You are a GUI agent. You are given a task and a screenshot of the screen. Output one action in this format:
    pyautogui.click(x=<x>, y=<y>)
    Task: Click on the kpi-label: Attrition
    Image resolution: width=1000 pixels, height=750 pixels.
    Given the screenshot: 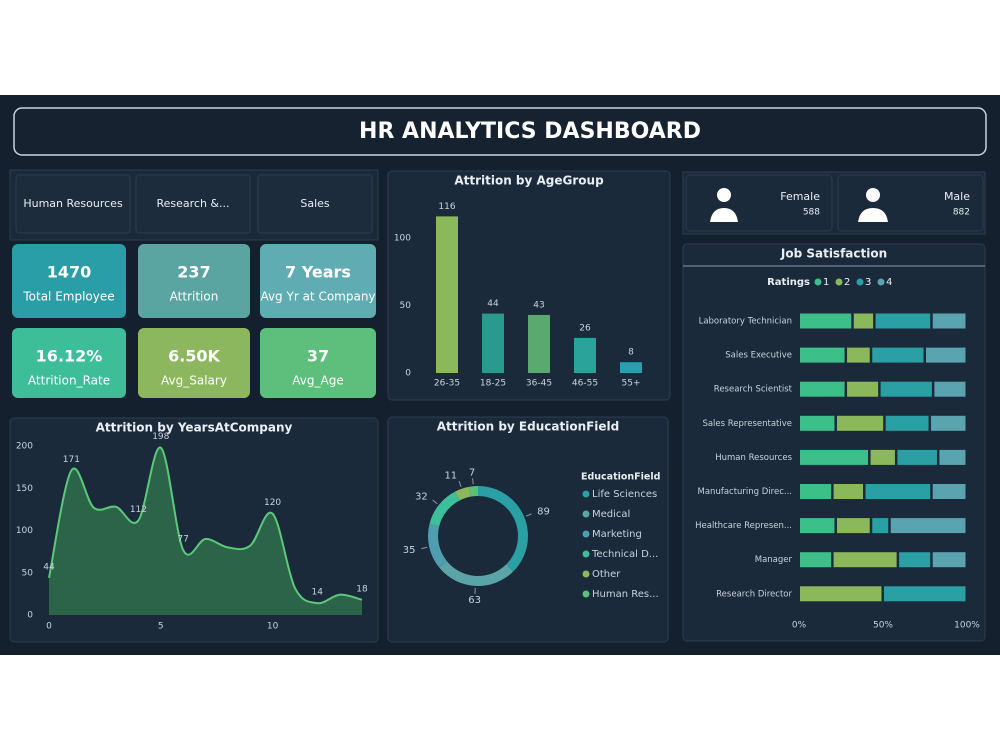 What is the action you would take?
    pyautogui.click(x=194, y=297)
    